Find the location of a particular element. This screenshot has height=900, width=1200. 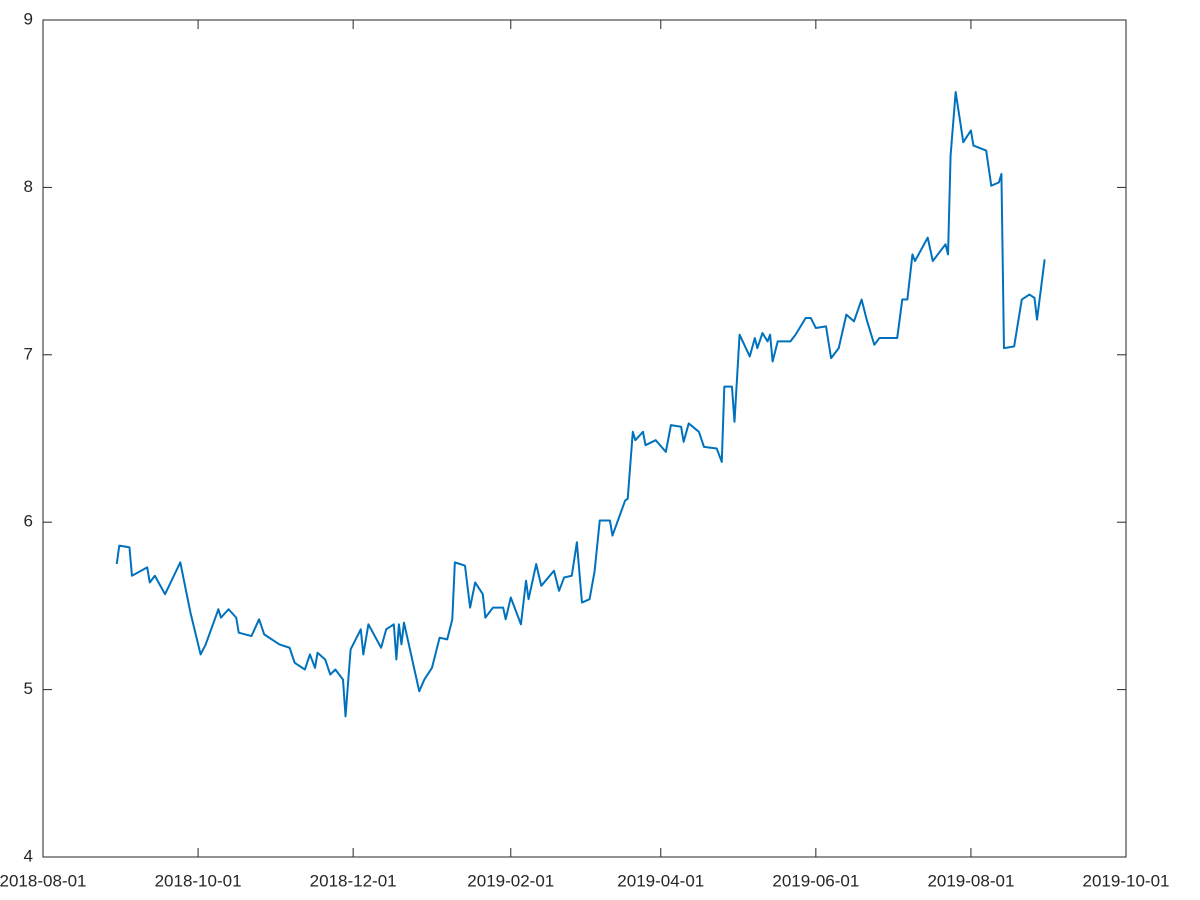

x-tick-label: 2019-04-01 is located at coordinates (660, 880).